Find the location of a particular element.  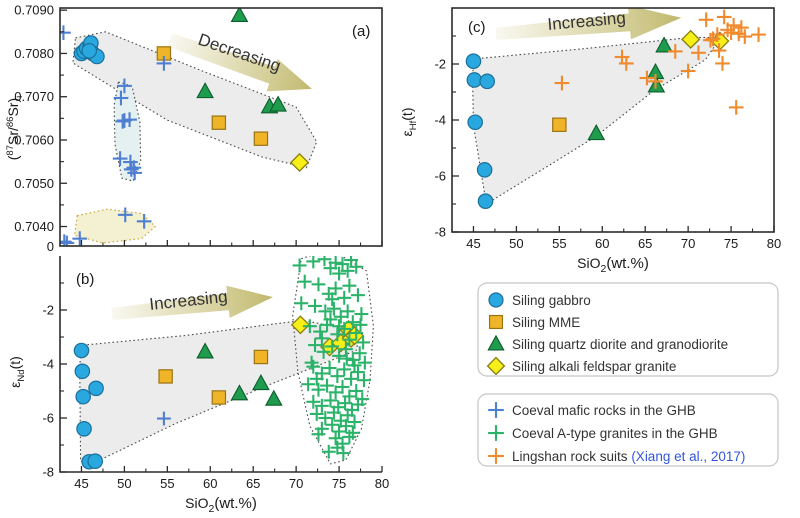

panel-tag: (c) is located at coordinates (477, 27).